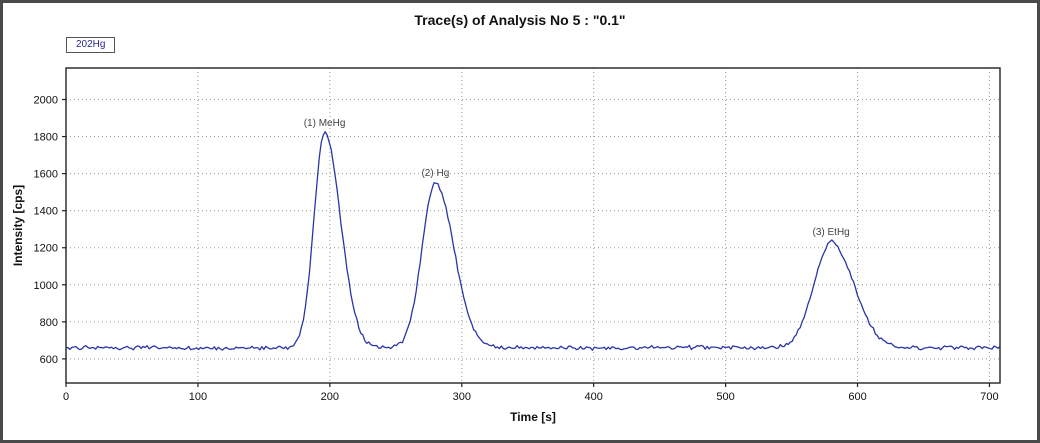  I want to click on svg-text: (1) MeHg, so click(325, 123).